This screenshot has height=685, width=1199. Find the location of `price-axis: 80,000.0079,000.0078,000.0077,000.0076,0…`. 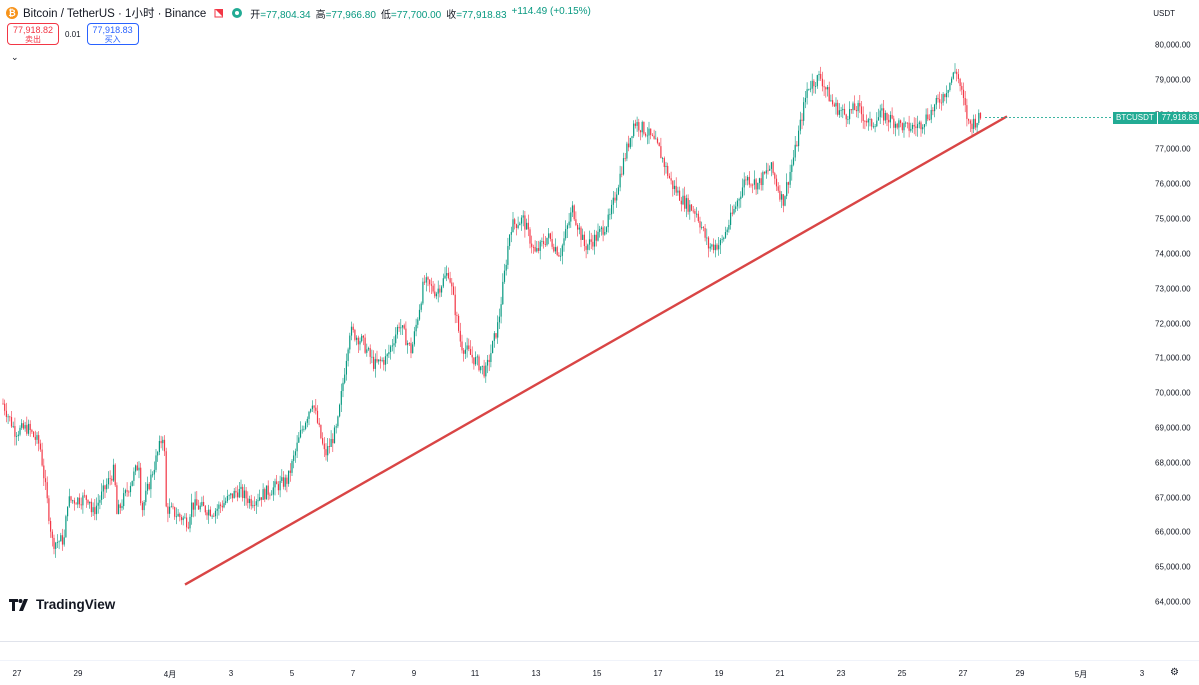

price-axis: 80,000.0079,000.0078,000.0077,000.0076,0… is located at coordinates (1169, 320).